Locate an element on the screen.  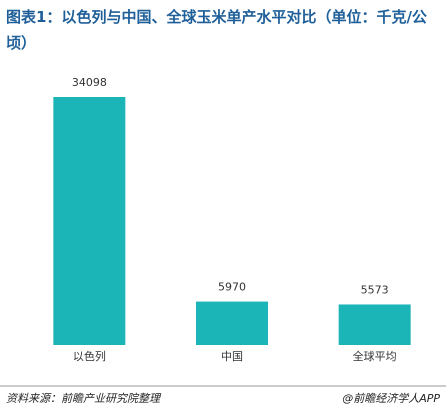
x-tick-label: 中国 is located at coordinates (232, 356).